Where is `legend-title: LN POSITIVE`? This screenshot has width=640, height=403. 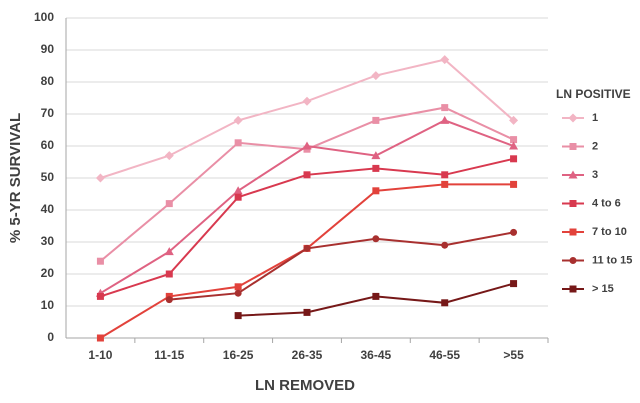
legend-title: LN POSITIVE is located at coordinates (593, 94).